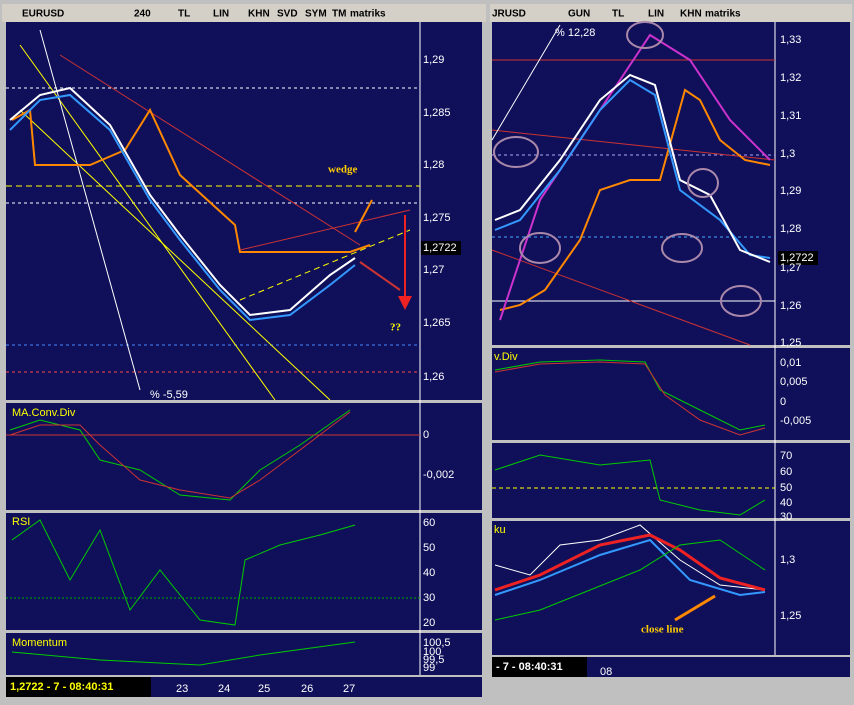  Describe the element at coordinates (506, 357) in the screenshot. I see `panel-title: v.Div` at that location.